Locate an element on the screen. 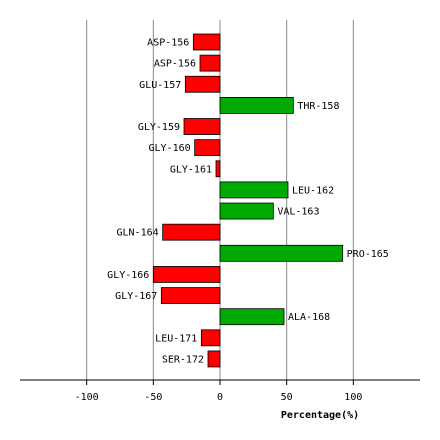 The height and width of the screenshot is (440, 440). bar-label: LEU-171 is located at coordinates (176, 338).